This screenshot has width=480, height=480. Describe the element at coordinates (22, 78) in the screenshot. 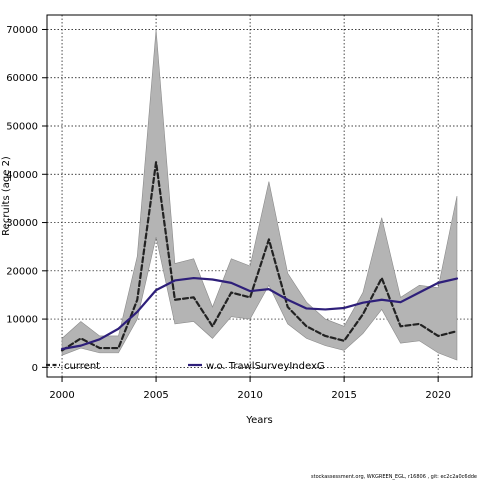

I see `y-tick-label-60000: 60000` at that location.